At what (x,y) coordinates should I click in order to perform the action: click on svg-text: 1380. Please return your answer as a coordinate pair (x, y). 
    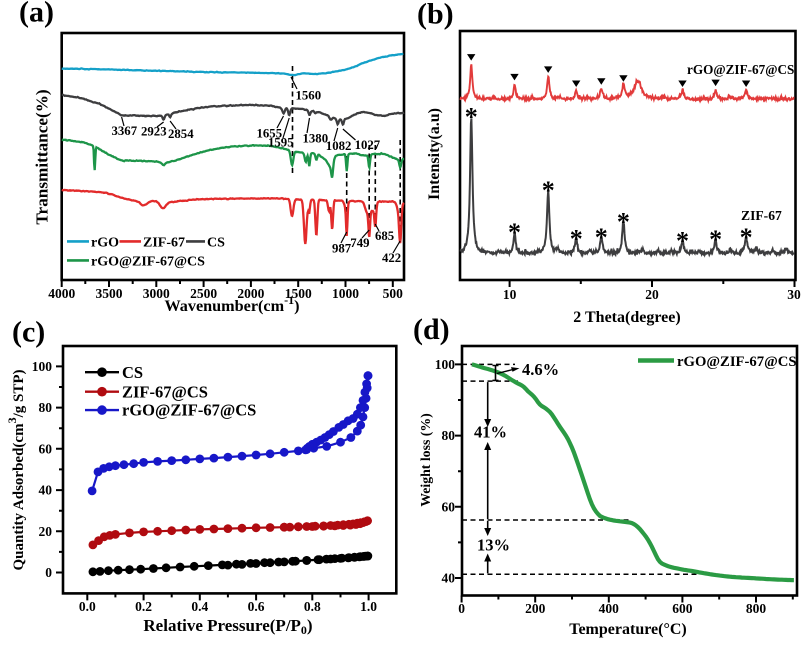
    Looking at the image, I should click on (316, 139).